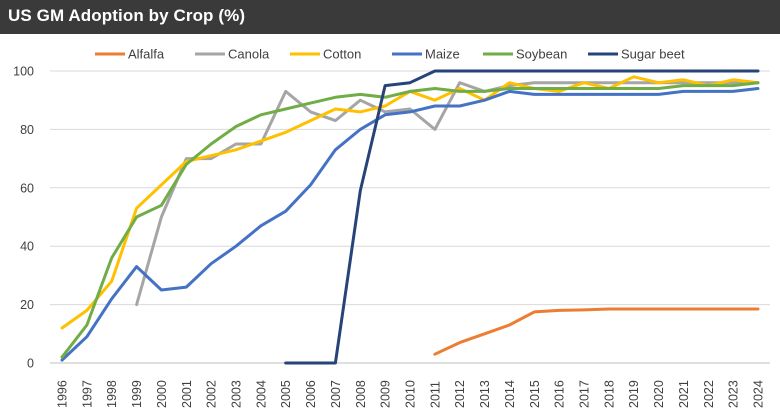 The height and width of the screenshot is (410, 780). What do you see at coordinates (63, 394) in the screenshot?
I see `x-tick-label: 1996` at bounding box center [63, 394].